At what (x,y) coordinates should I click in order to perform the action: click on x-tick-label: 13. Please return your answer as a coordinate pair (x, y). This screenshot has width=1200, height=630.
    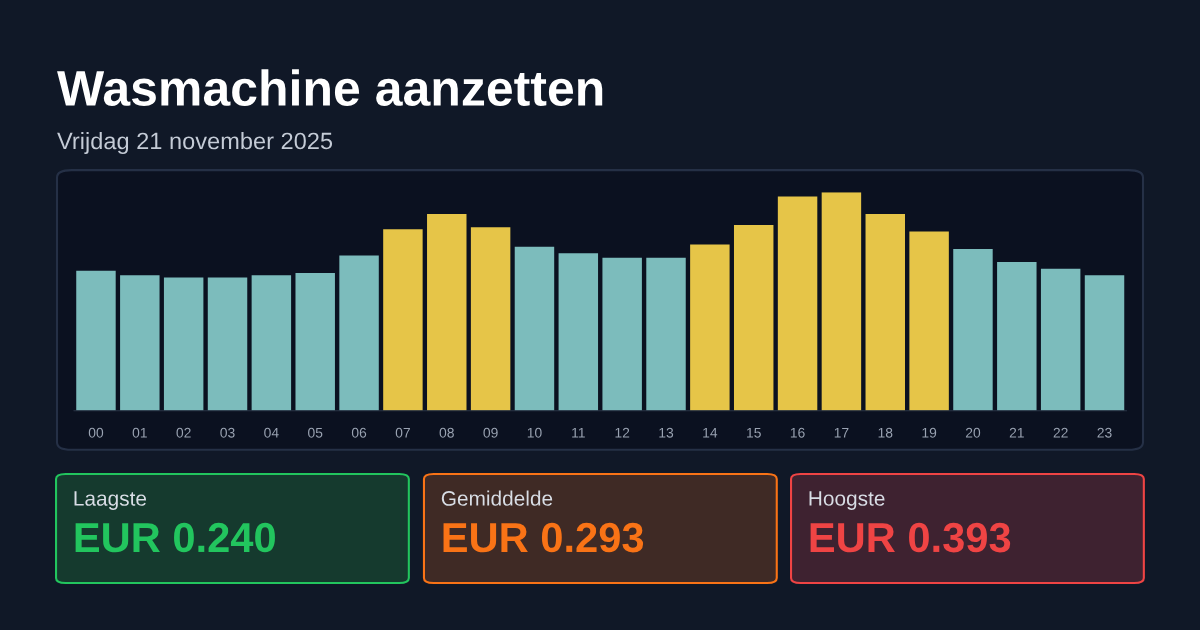
    Looking at the image, I should click on (666, 432).